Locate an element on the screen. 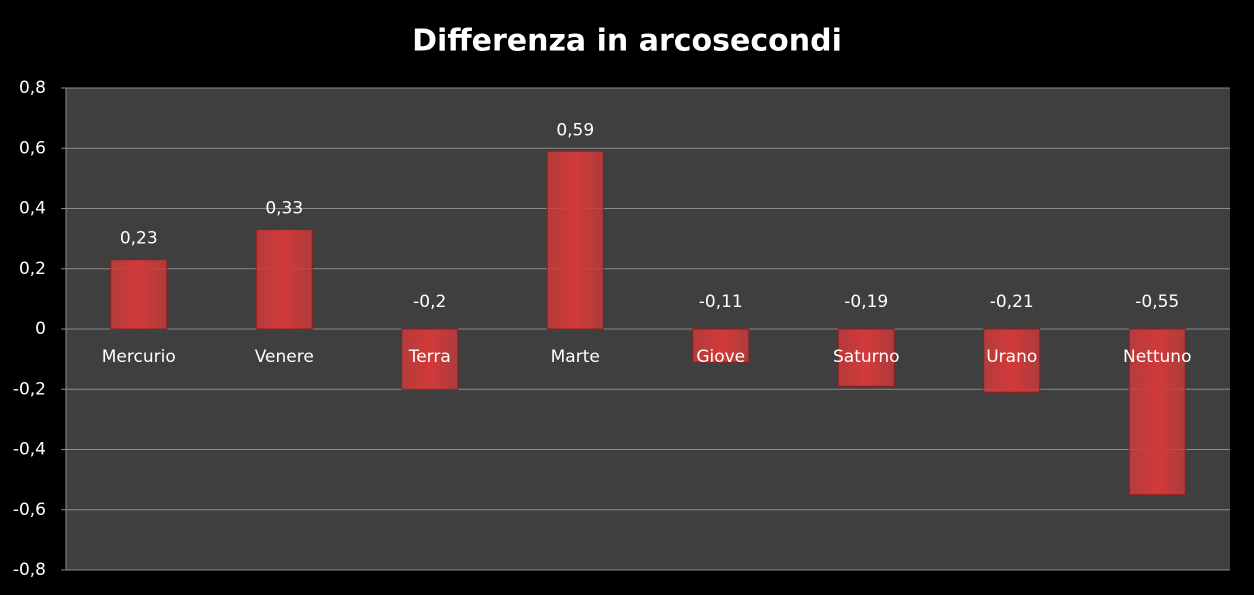 This screenshot has width=1254, height=595. value-label: 0,59 is located at coordinates (575, 130).